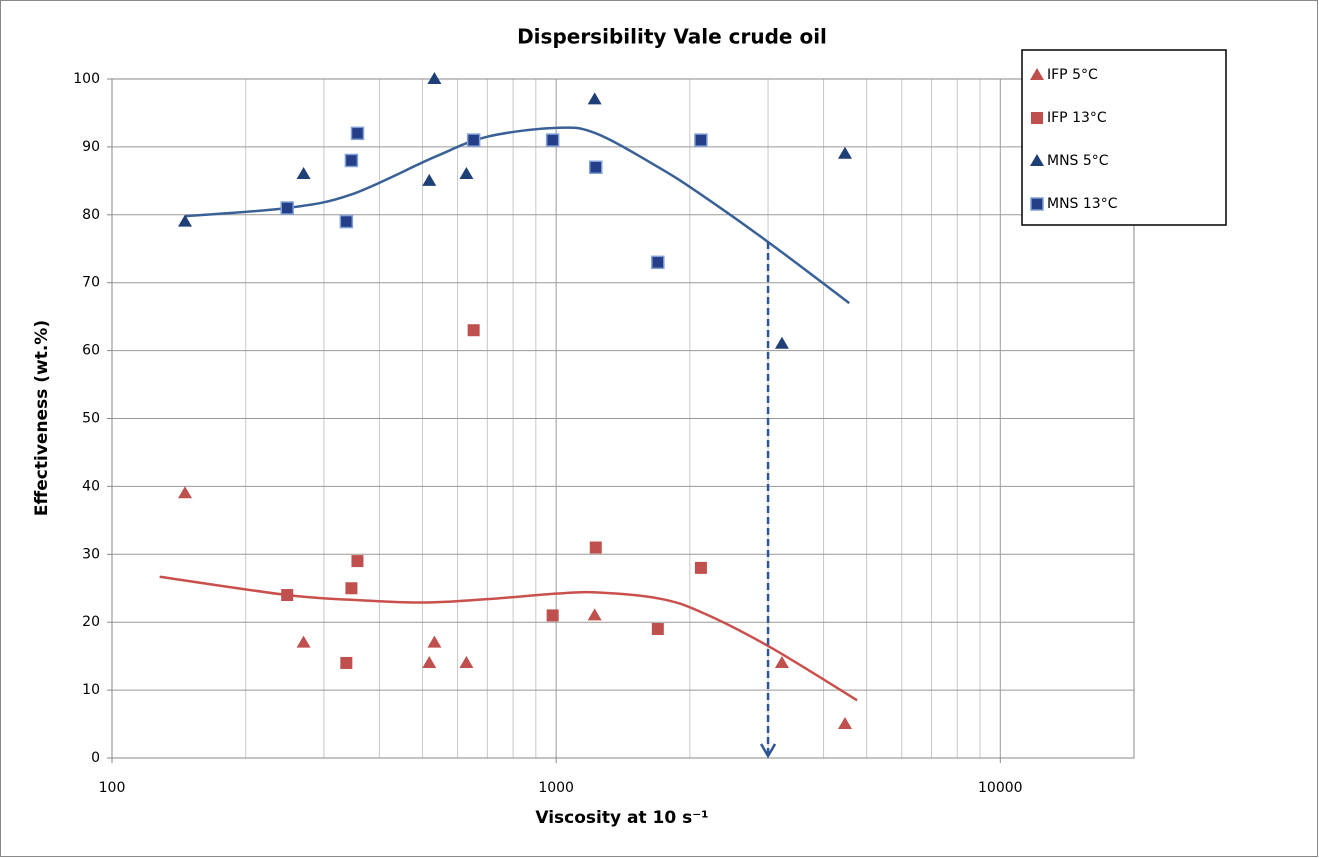 This screenshot has height=858, width=1319. I want to click on y-axis-label: Effectiveness (wt.%), so click(42, 418).